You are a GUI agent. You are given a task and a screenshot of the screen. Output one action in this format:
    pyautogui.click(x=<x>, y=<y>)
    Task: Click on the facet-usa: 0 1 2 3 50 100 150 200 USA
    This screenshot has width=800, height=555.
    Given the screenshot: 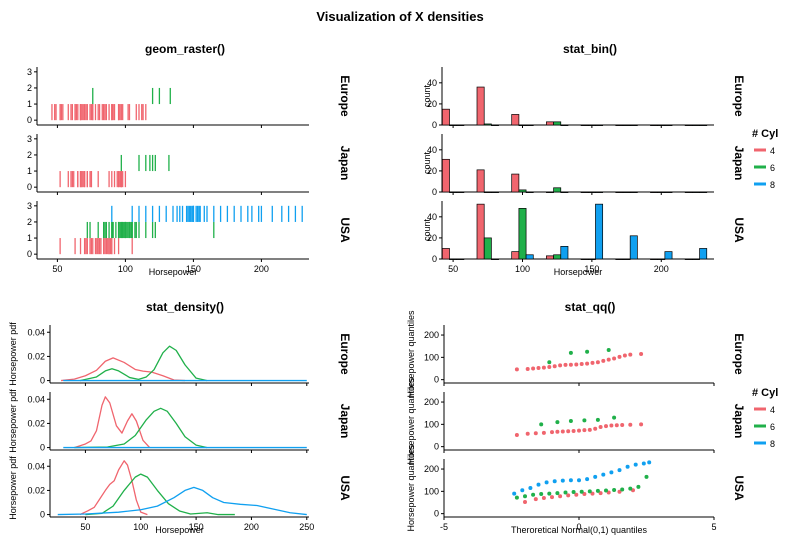 What is the action you would take?
    pyautogui.click(x=189, y=237)
    